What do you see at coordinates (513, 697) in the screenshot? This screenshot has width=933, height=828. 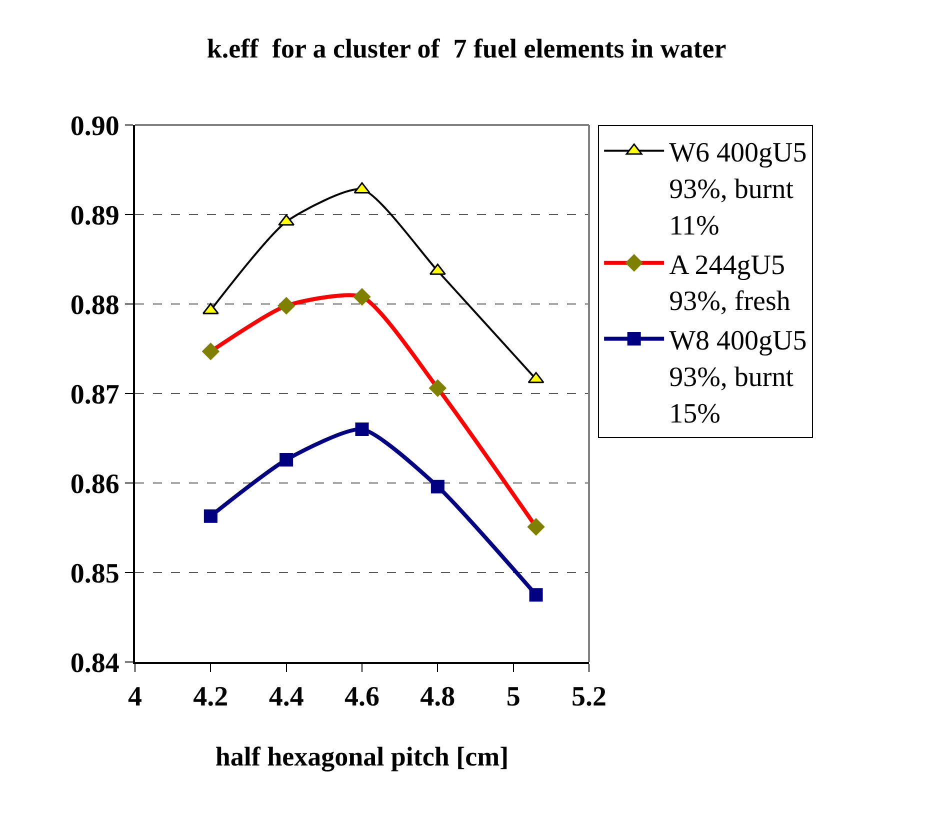 I see `x-tick-label: 5` at bounding box center [513, 697].